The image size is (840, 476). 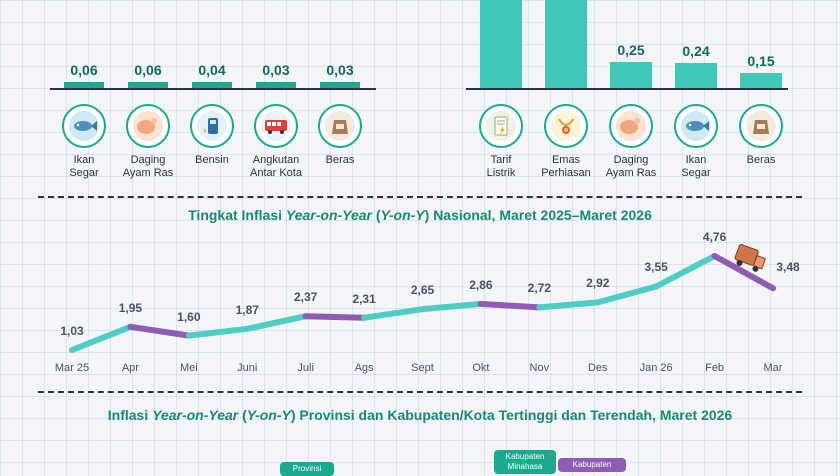 I want to click on x-tick-label-12: Mar, so click(x=773, y=368).